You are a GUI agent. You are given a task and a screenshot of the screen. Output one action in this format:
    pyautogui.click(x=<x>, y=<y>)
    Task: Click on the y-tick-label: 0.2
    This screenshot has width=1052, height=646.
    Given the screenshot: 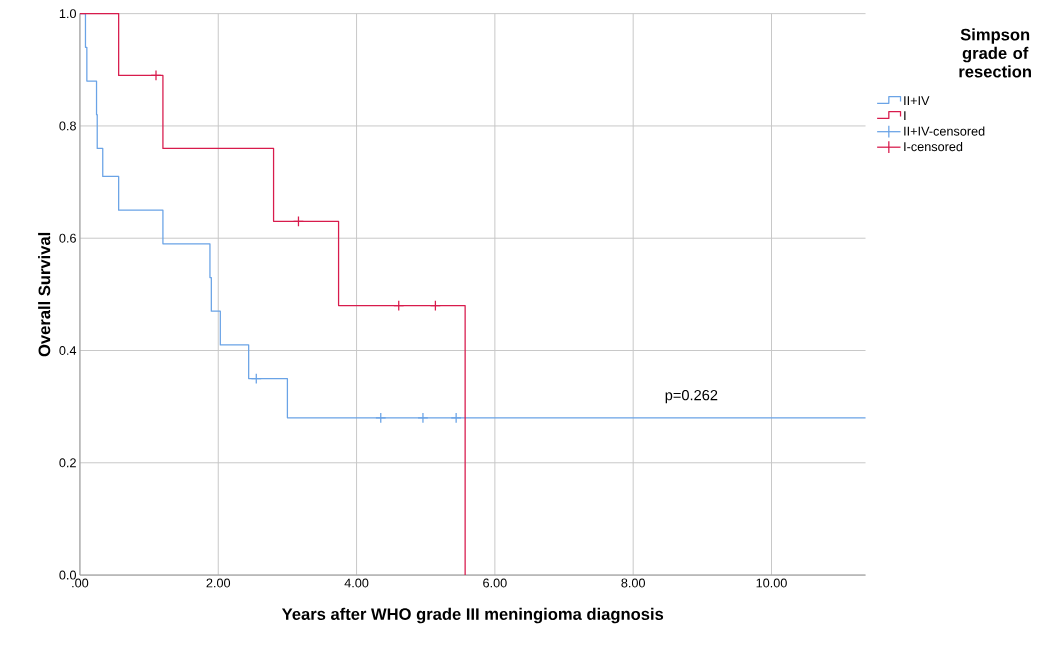 What is the action you would take?
    pyautogui.click(x=67, y=463)
    